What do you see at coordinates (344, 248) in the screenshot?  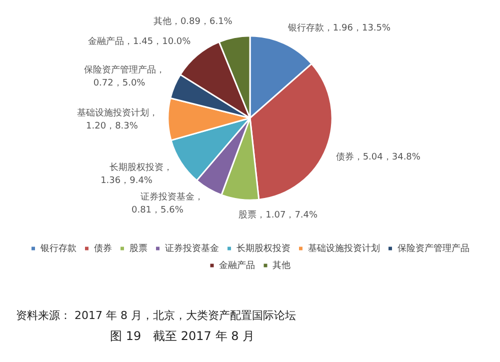 I see `legend-label: 基础设施投资计划` at bounding box center [344, 248].